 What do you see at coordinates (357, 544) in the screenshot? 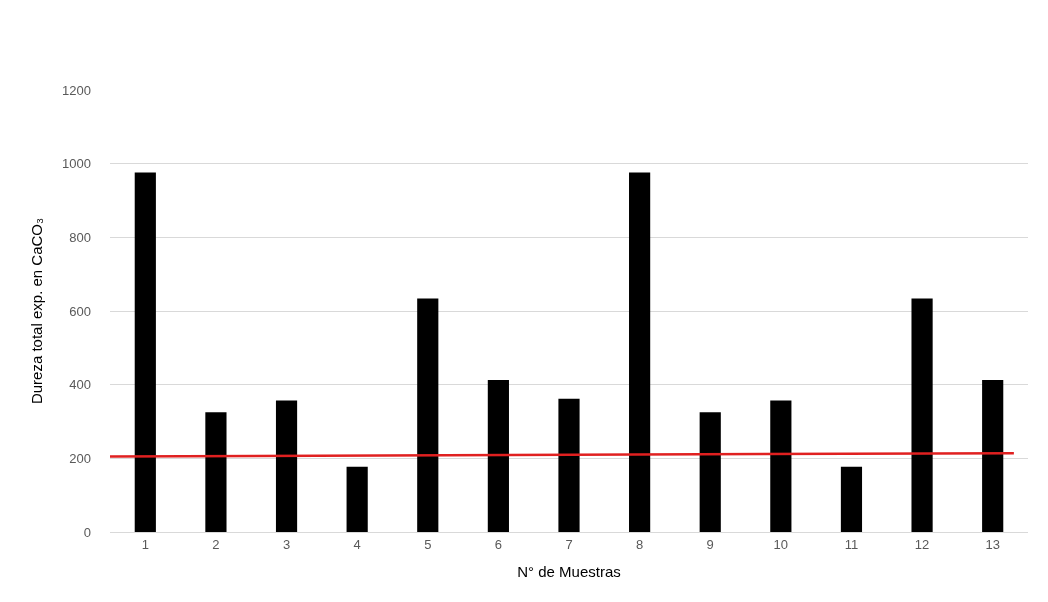
I see `x-tick-label: 4` at bounding box center [357, 544].